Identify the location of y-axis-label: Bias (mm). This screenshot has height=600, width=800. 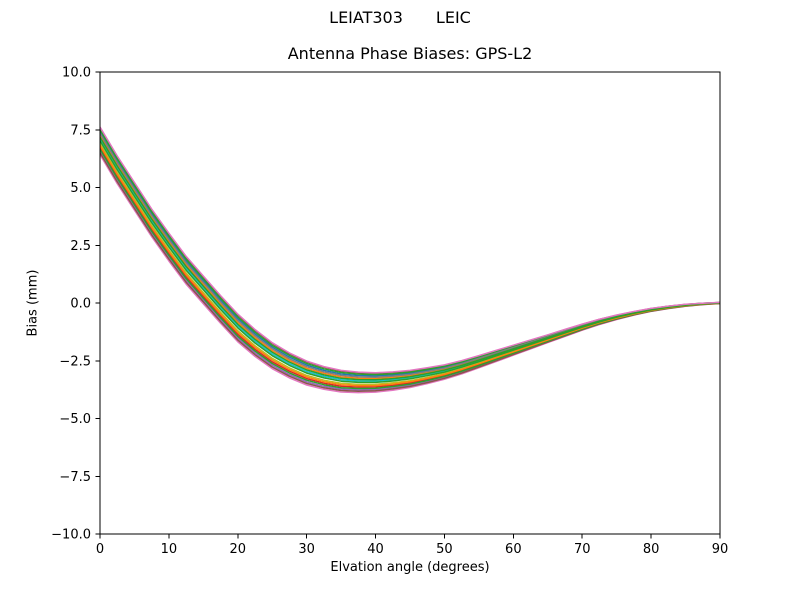
(33, 303).